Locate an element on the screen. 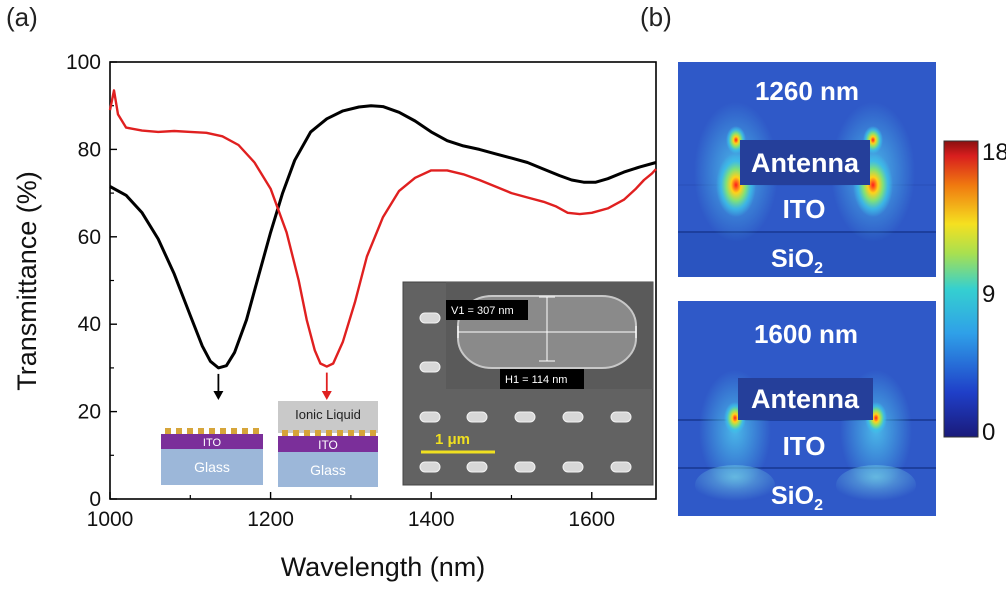 Image resolution: width=1006 pixels, height=597 pixels. colorbar: 18 9 0 is located at coordinates (974, 292).